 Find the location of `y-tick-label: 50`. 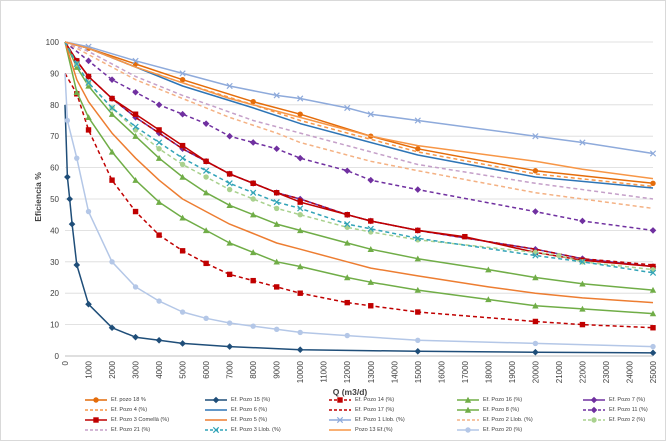

y-tick-label: 50 is located at coordinates (54, 199).